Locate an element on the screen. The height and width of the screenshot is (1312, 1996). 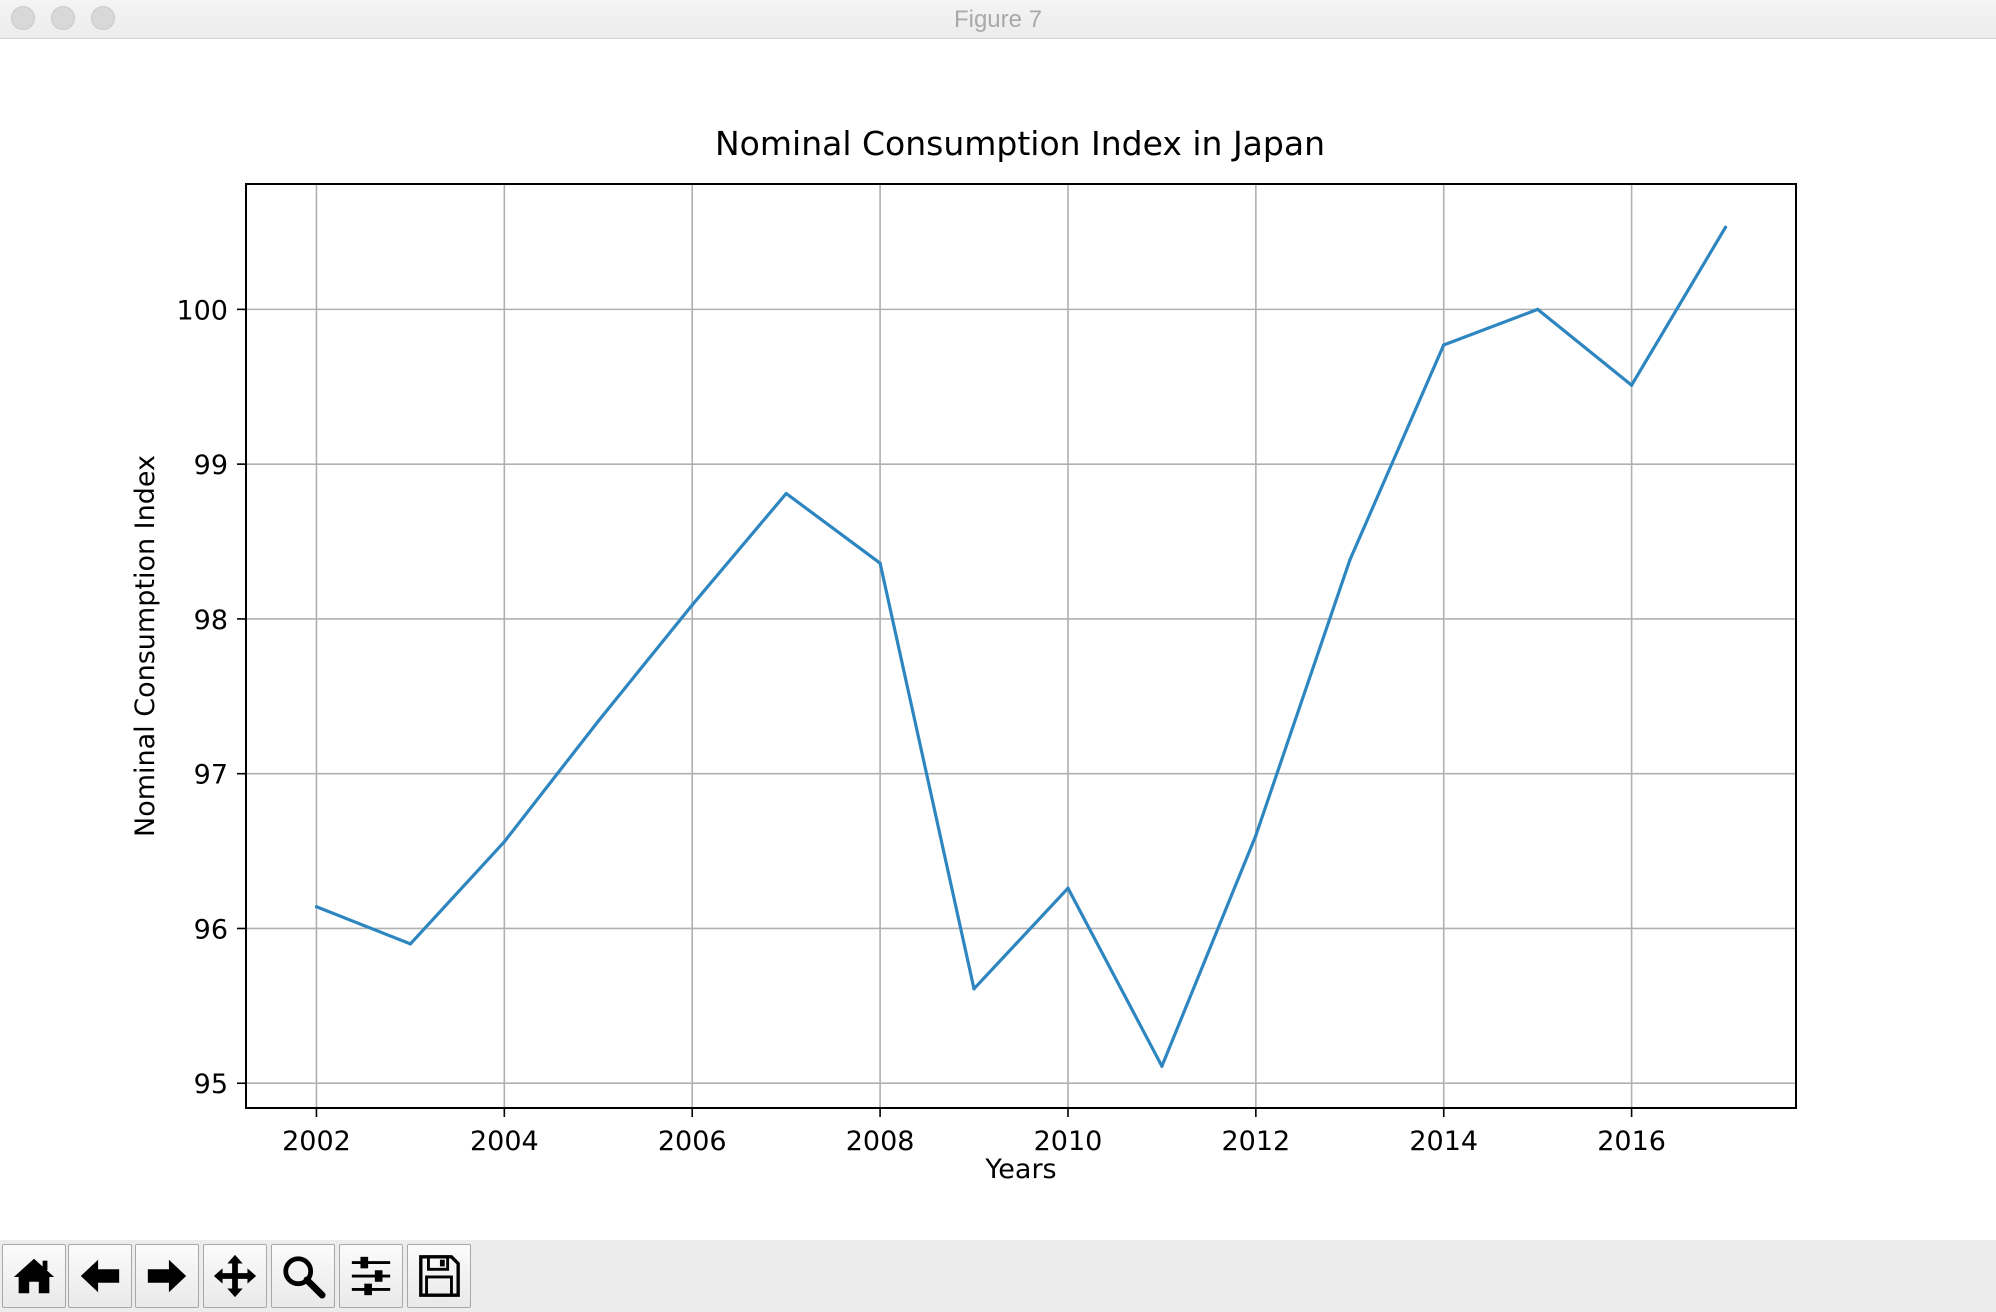
move-icon is located at coordinates (235, 1276).